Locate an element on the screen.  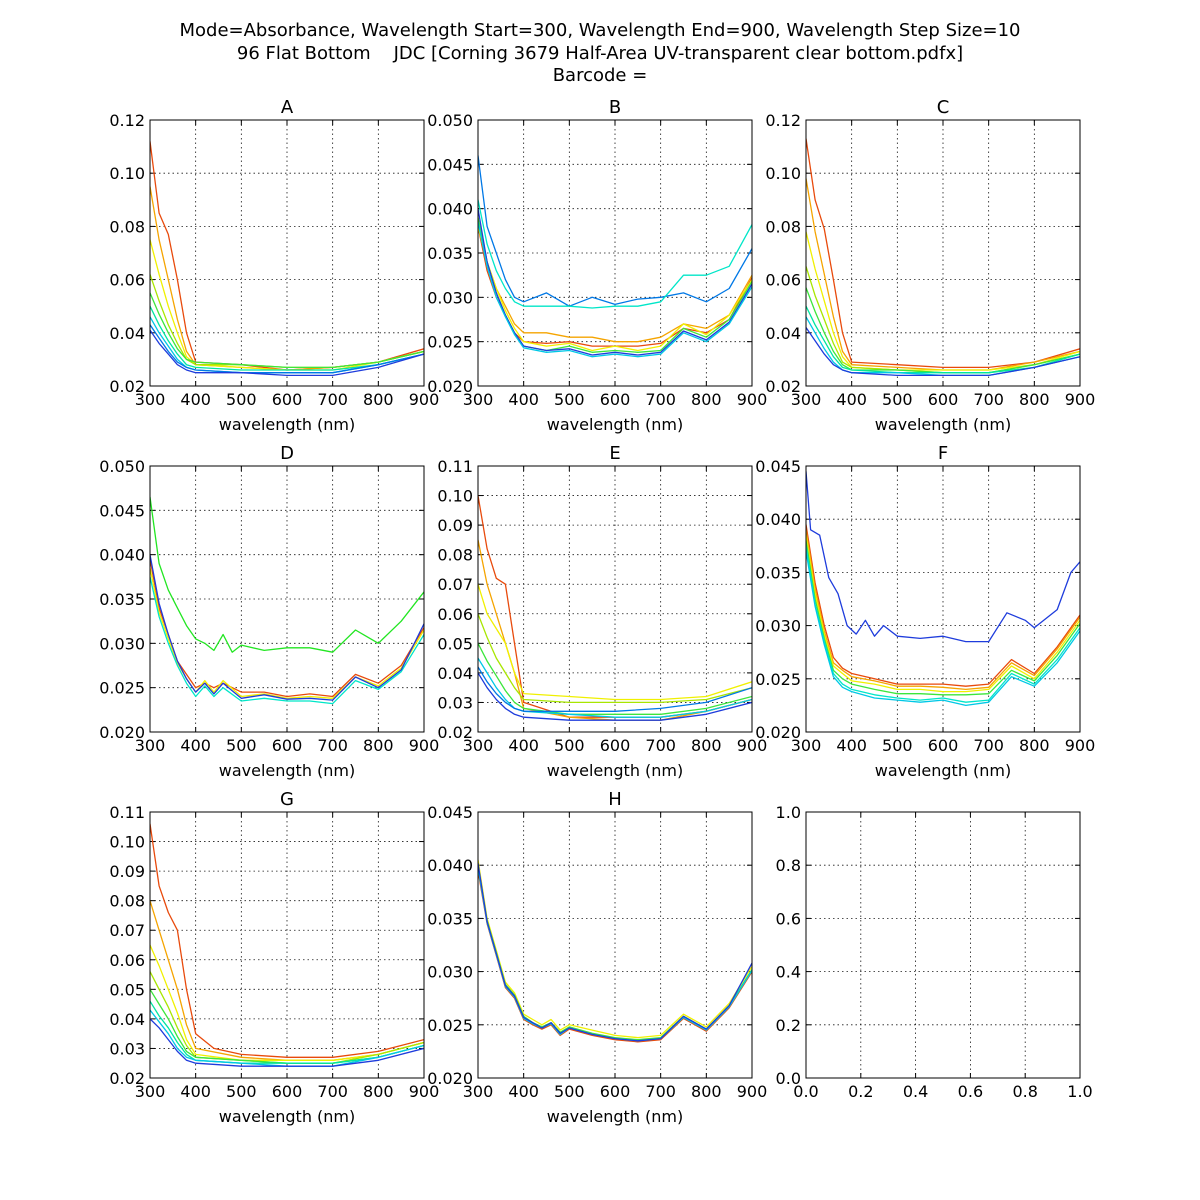
y-tick-label: 0.045 is located at coordinates (450, 164).